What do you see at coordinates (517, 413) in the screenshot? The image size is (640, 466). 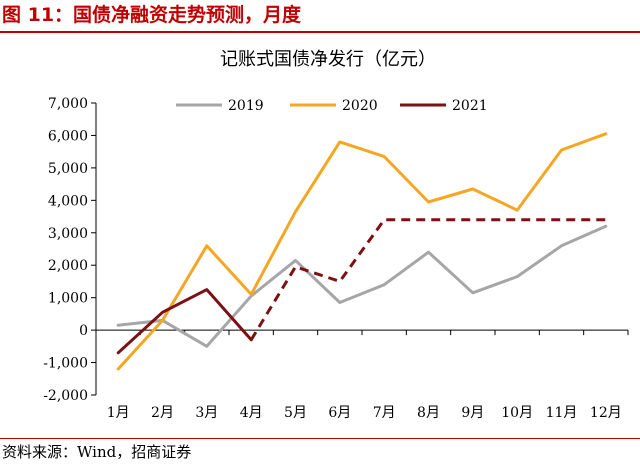 I see `x-tick-label: 10月` at bounding box center [517, 413].